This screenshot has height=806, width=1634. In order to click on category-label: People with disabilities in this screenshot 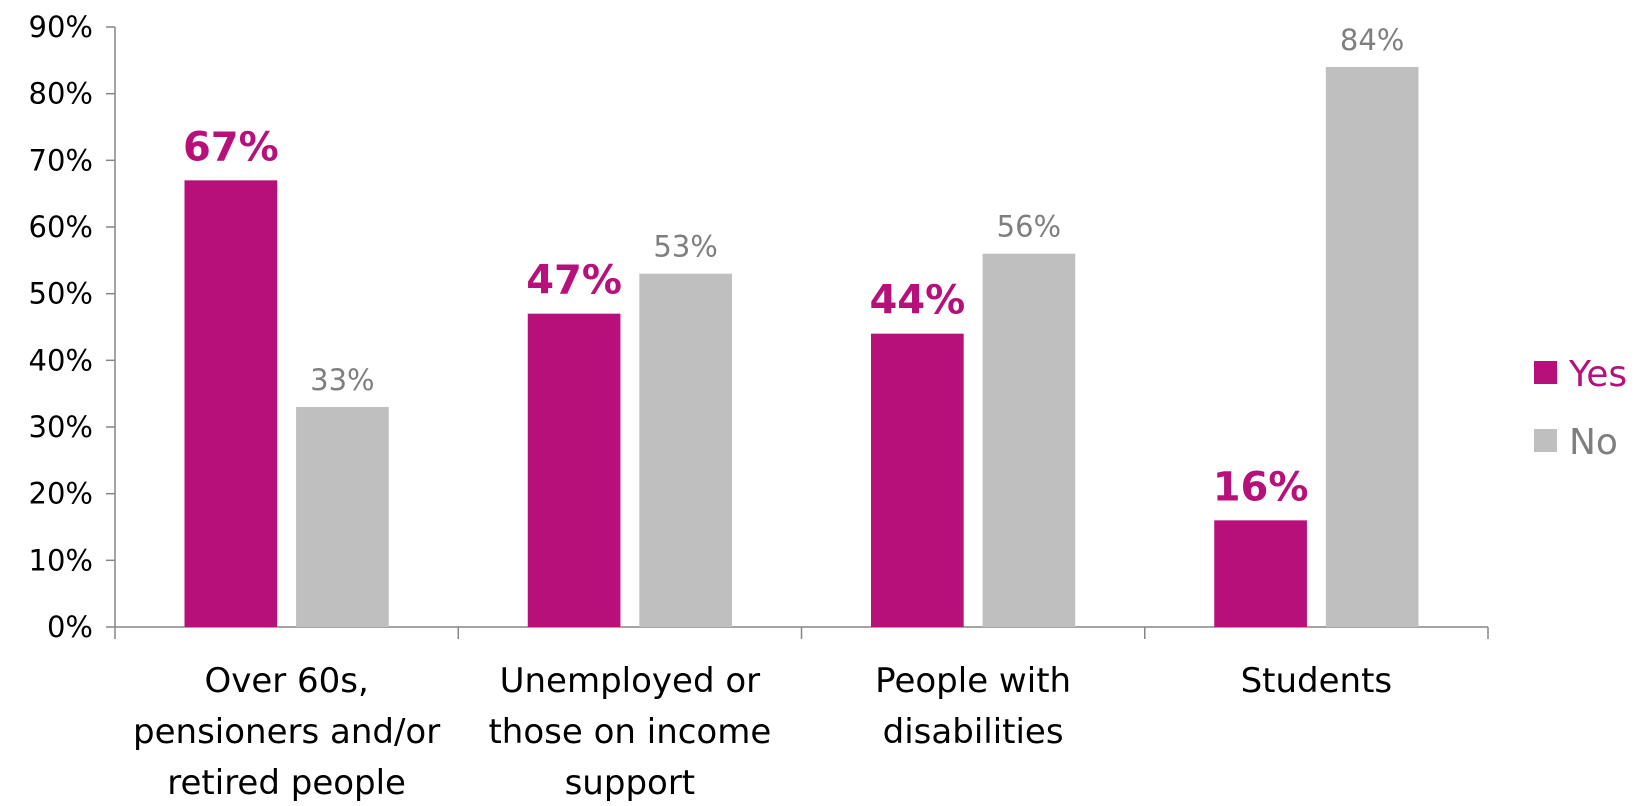, I will do `click(973, 706)`.